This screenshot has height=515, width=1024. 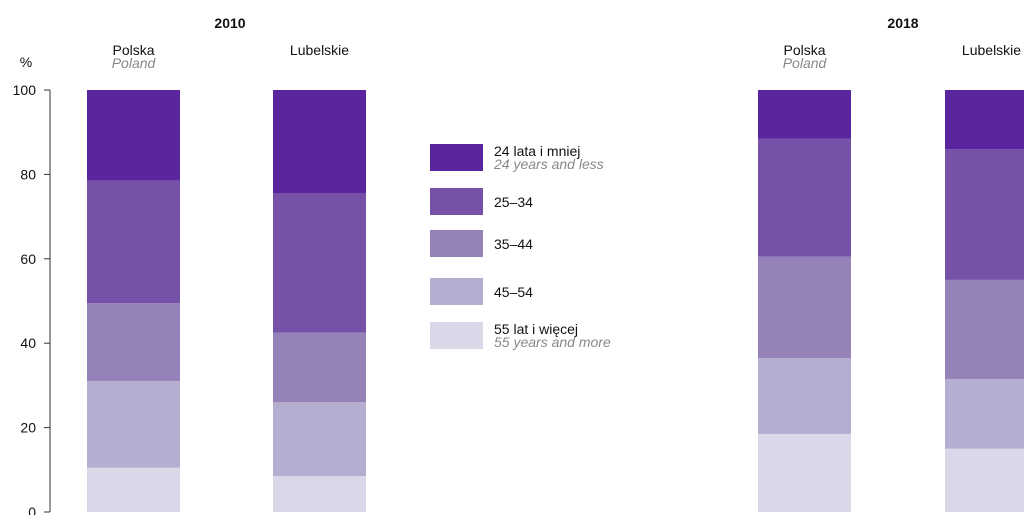 I want to click on y-tick-label: 20, so click(x=28, y=428).